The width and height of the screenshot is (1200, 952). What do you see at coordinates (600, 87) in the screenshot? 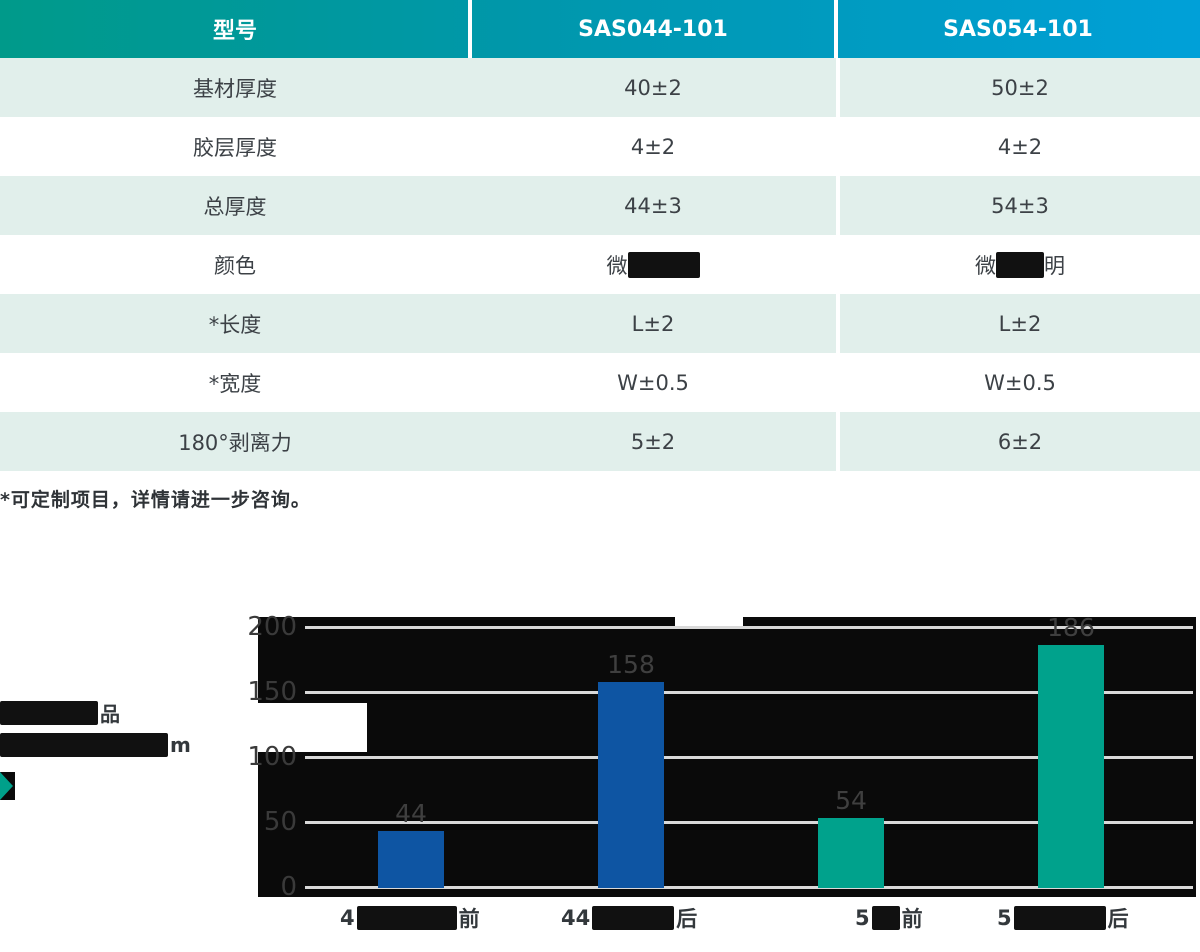
I see `table-row: 基材厚度 40±2 50±2` at bounding box center [600, 87].